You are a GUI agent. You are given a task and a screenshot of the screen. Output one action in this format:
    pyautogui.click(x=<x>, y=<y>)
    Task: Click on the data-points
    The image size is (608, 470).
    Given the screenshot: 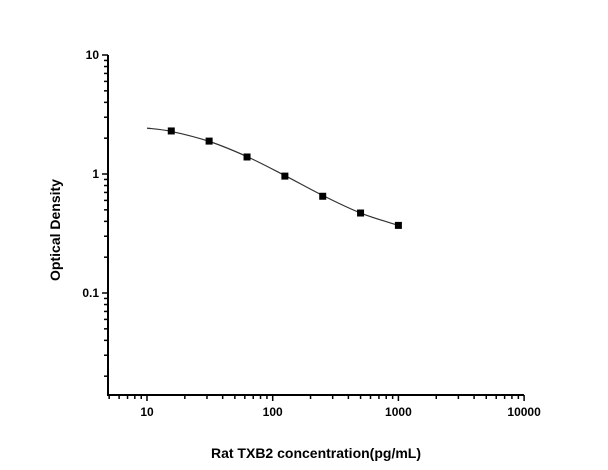 What is the action you would take?
    pyautogui.click(x=284, y=178)
    